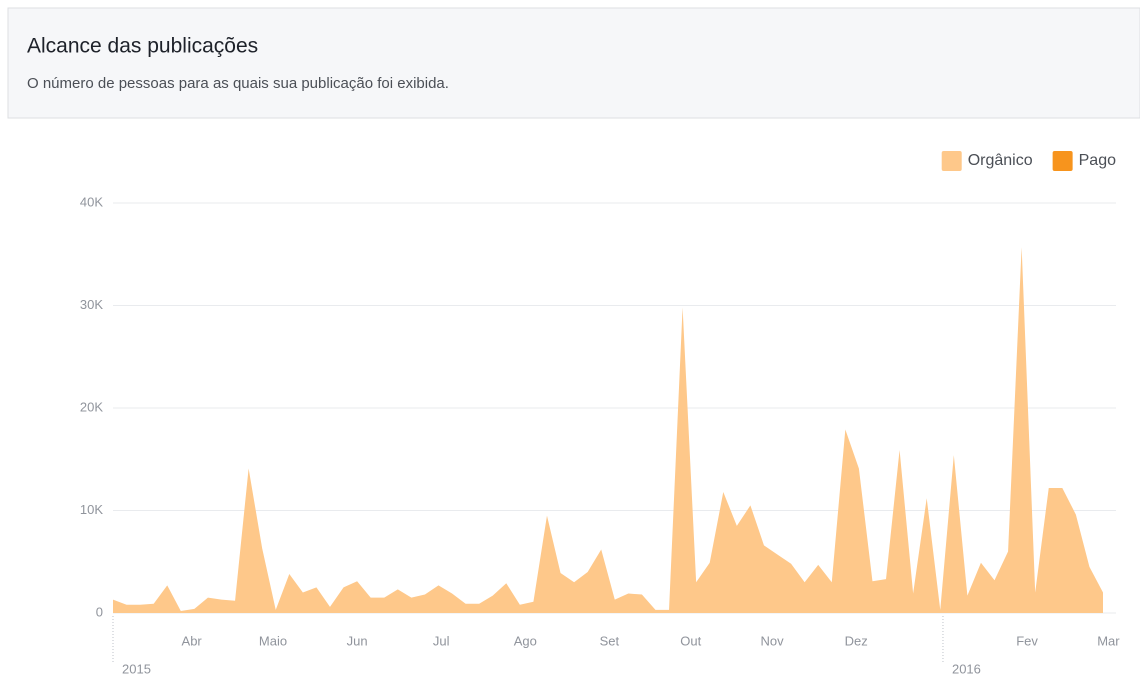 The image size is (1140, 693). I want to click on year-label: 2016, so click(966, 668).